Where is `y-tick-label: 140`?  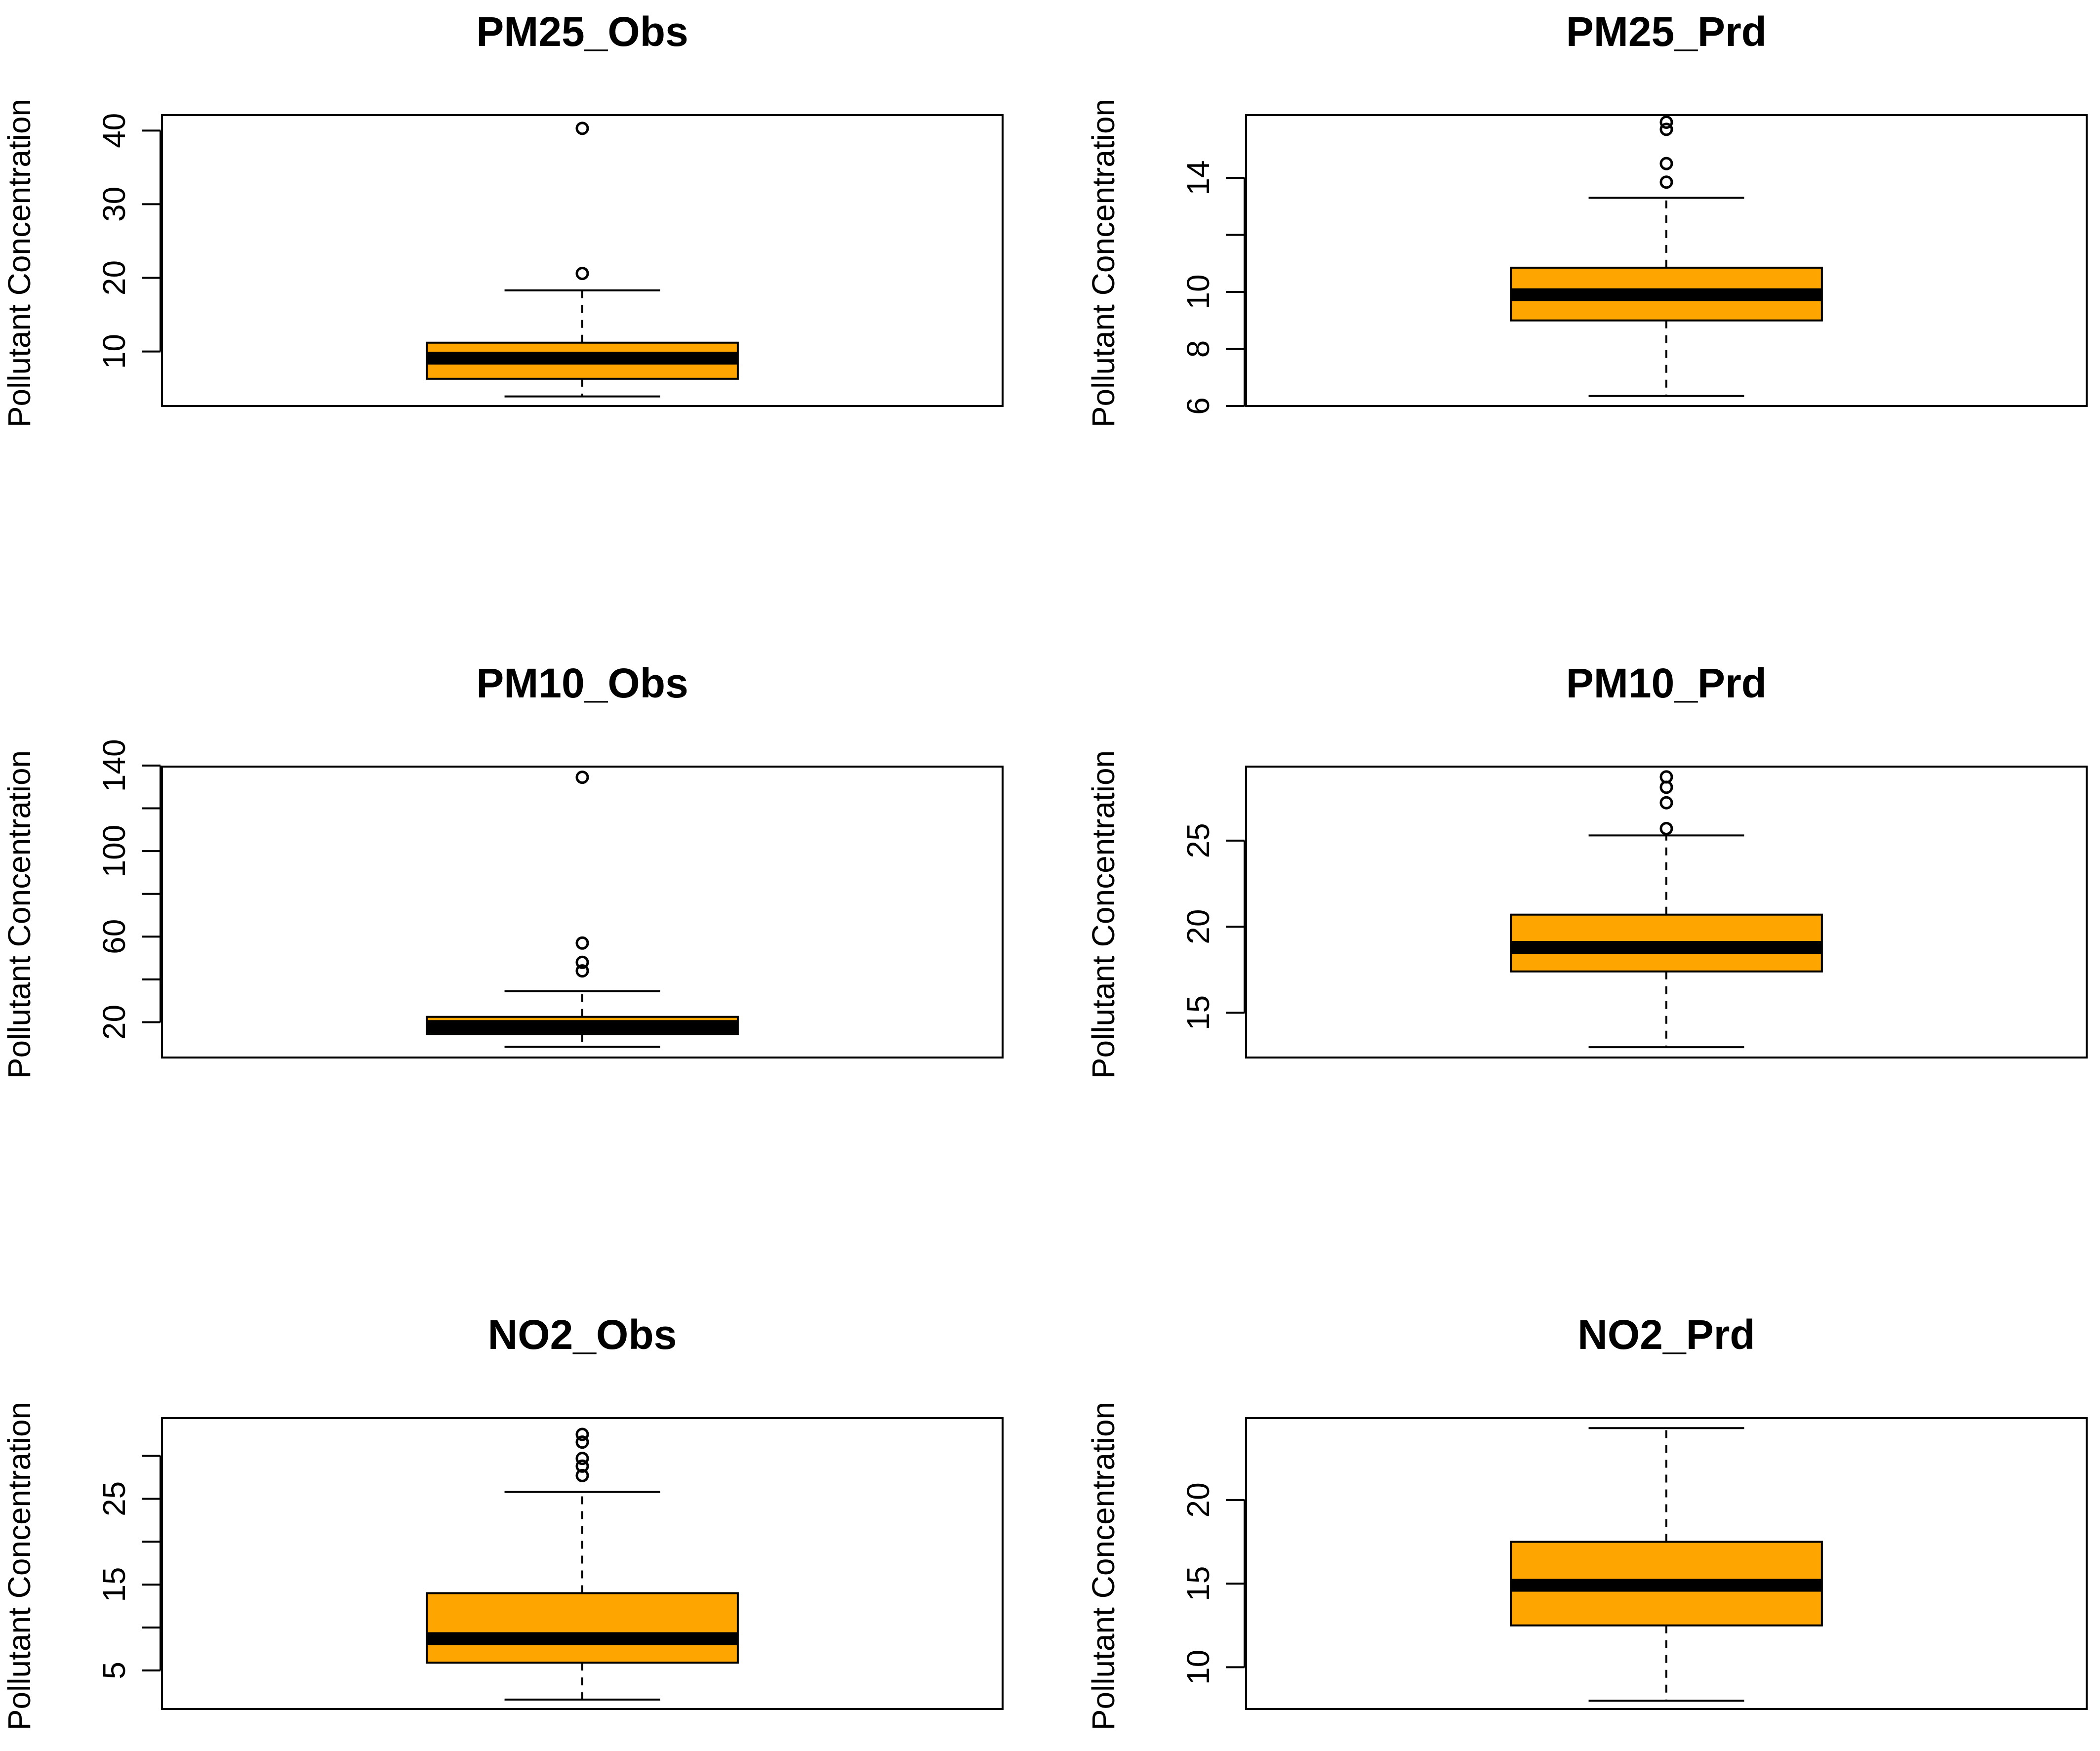
y-tick-label: 140 is located at coordinates (114, 766).